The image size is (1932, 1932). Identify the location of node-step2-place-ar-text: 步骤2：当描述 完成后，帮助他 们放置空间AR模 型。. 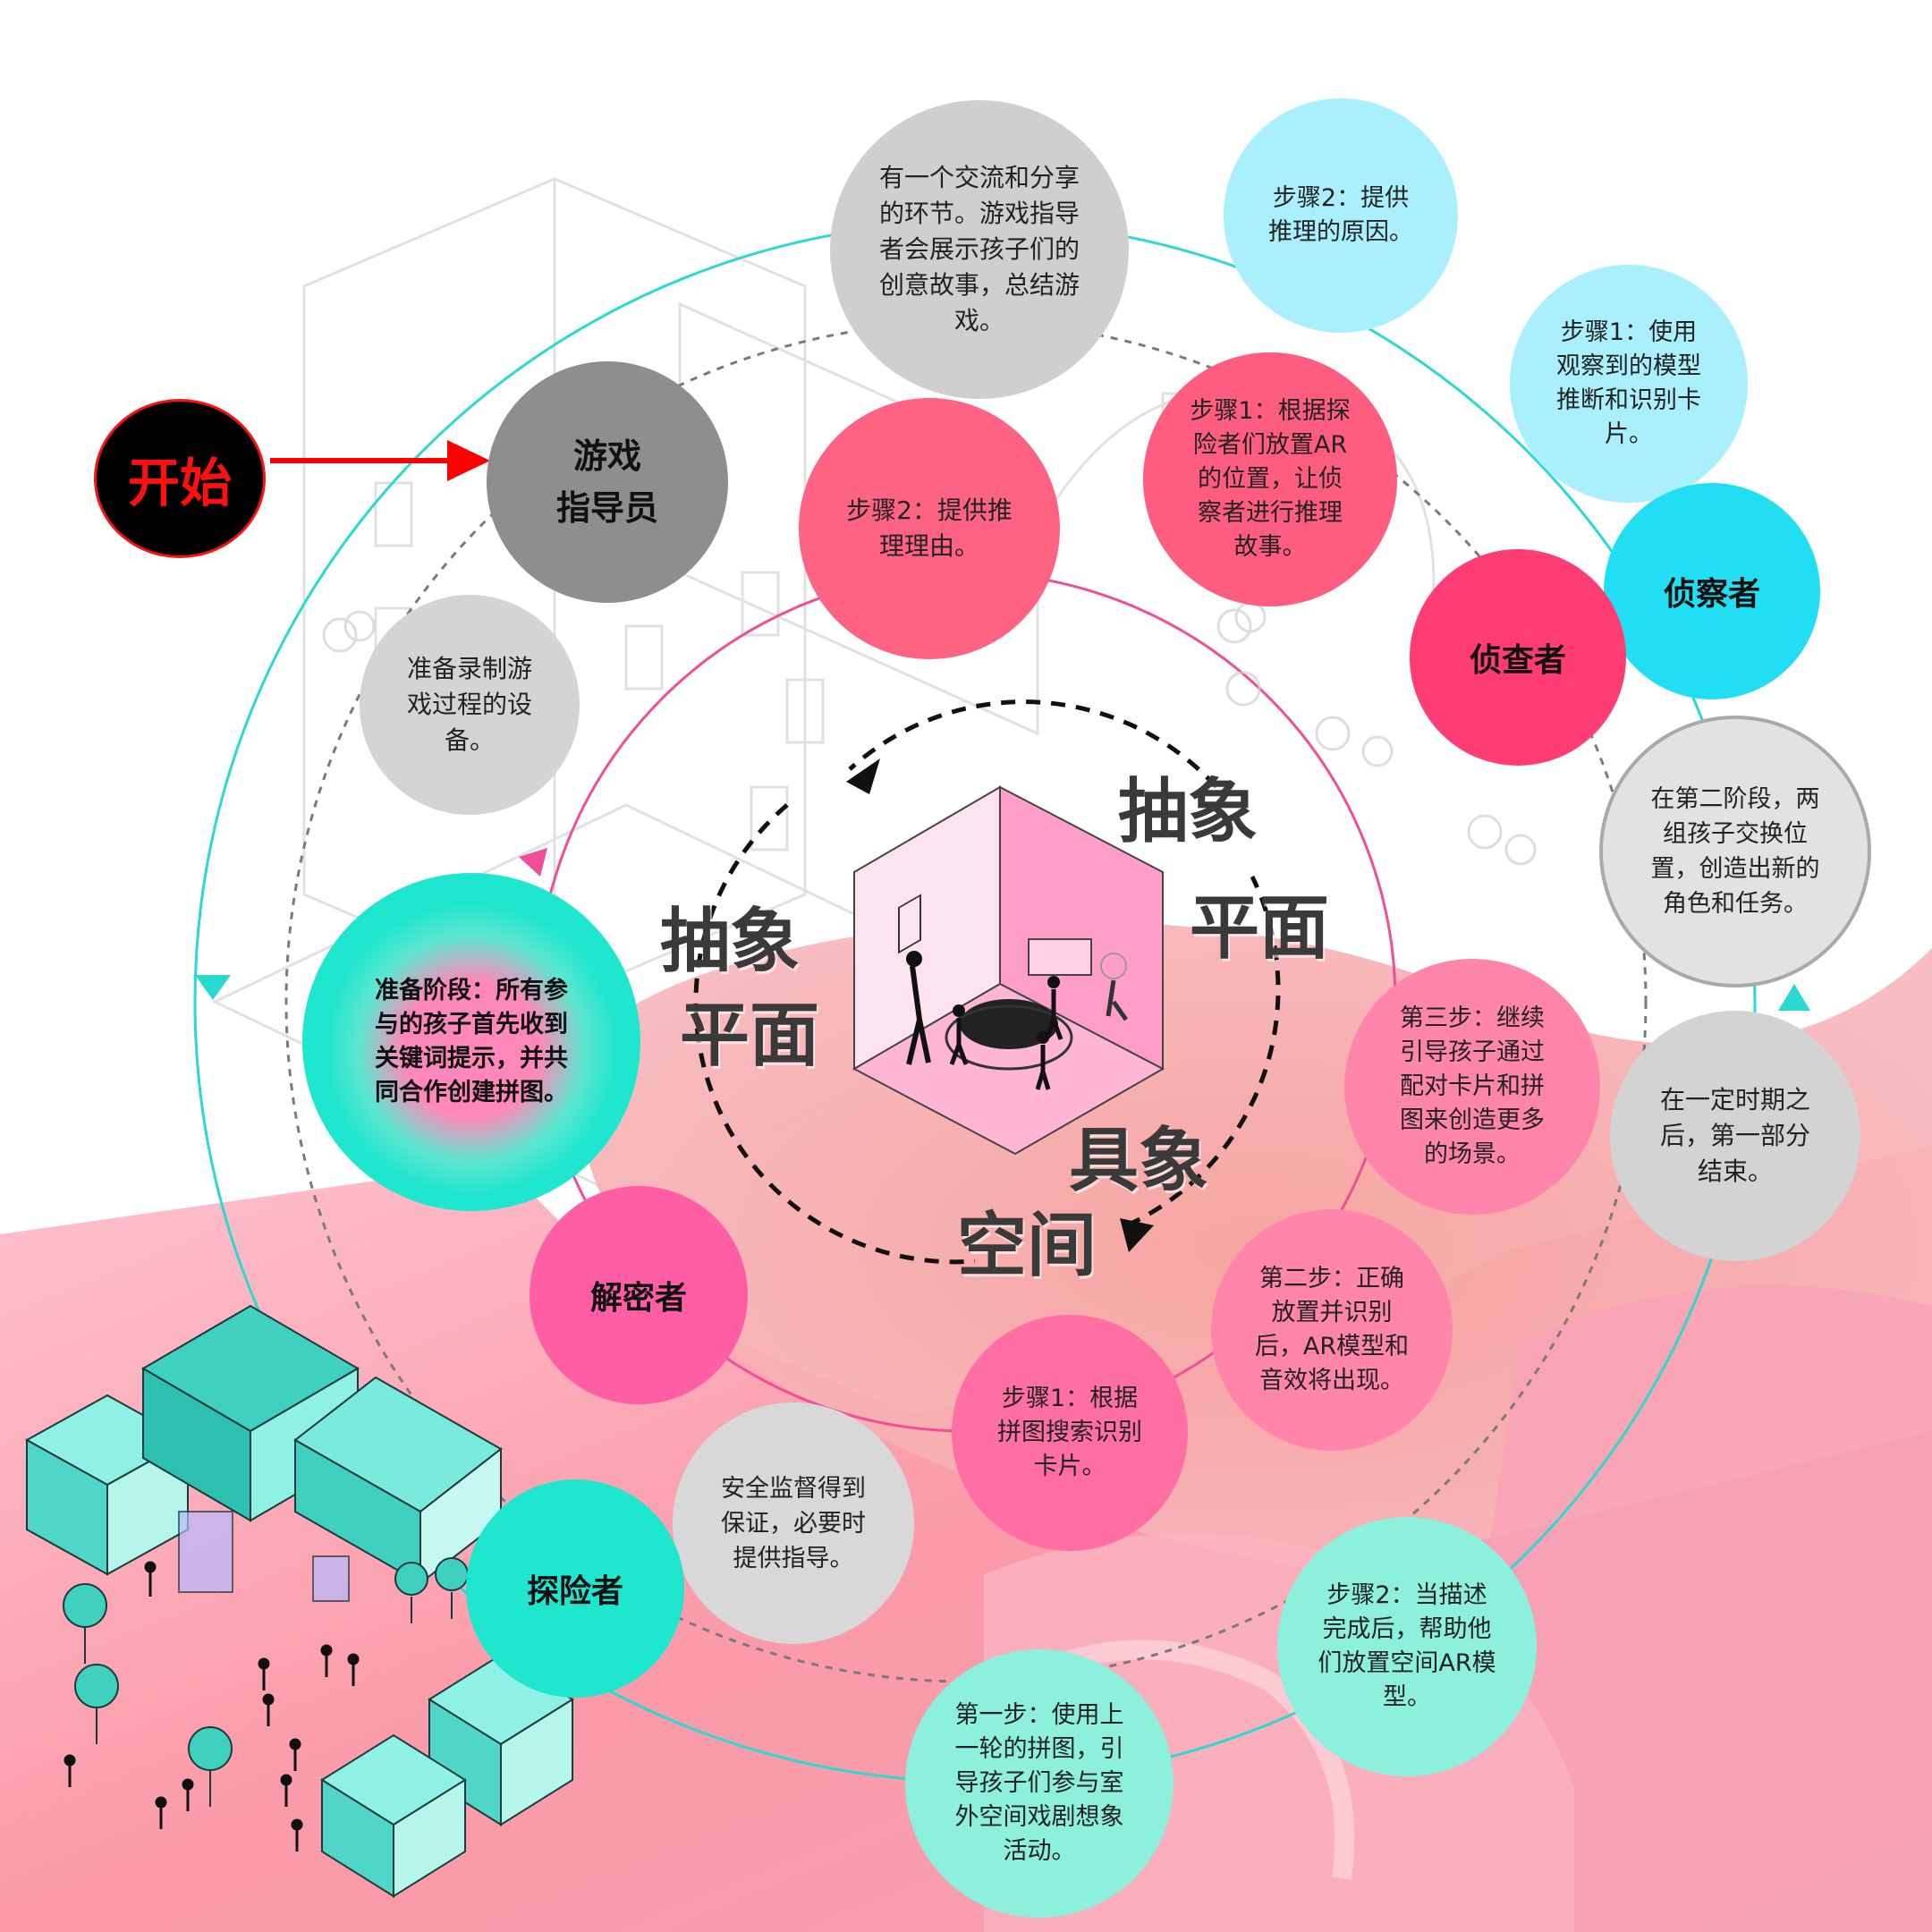
(1407, 1646).